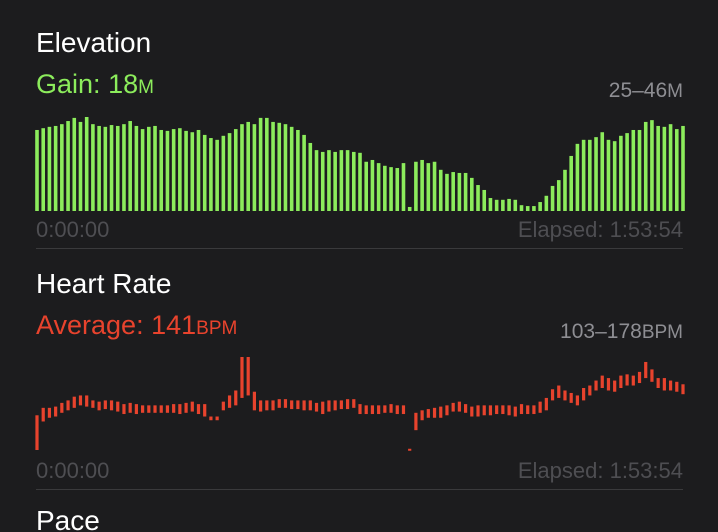  Describe the element at coordinates (601, 331) in the screenshot. I see `range-label: 103–178` at that location.